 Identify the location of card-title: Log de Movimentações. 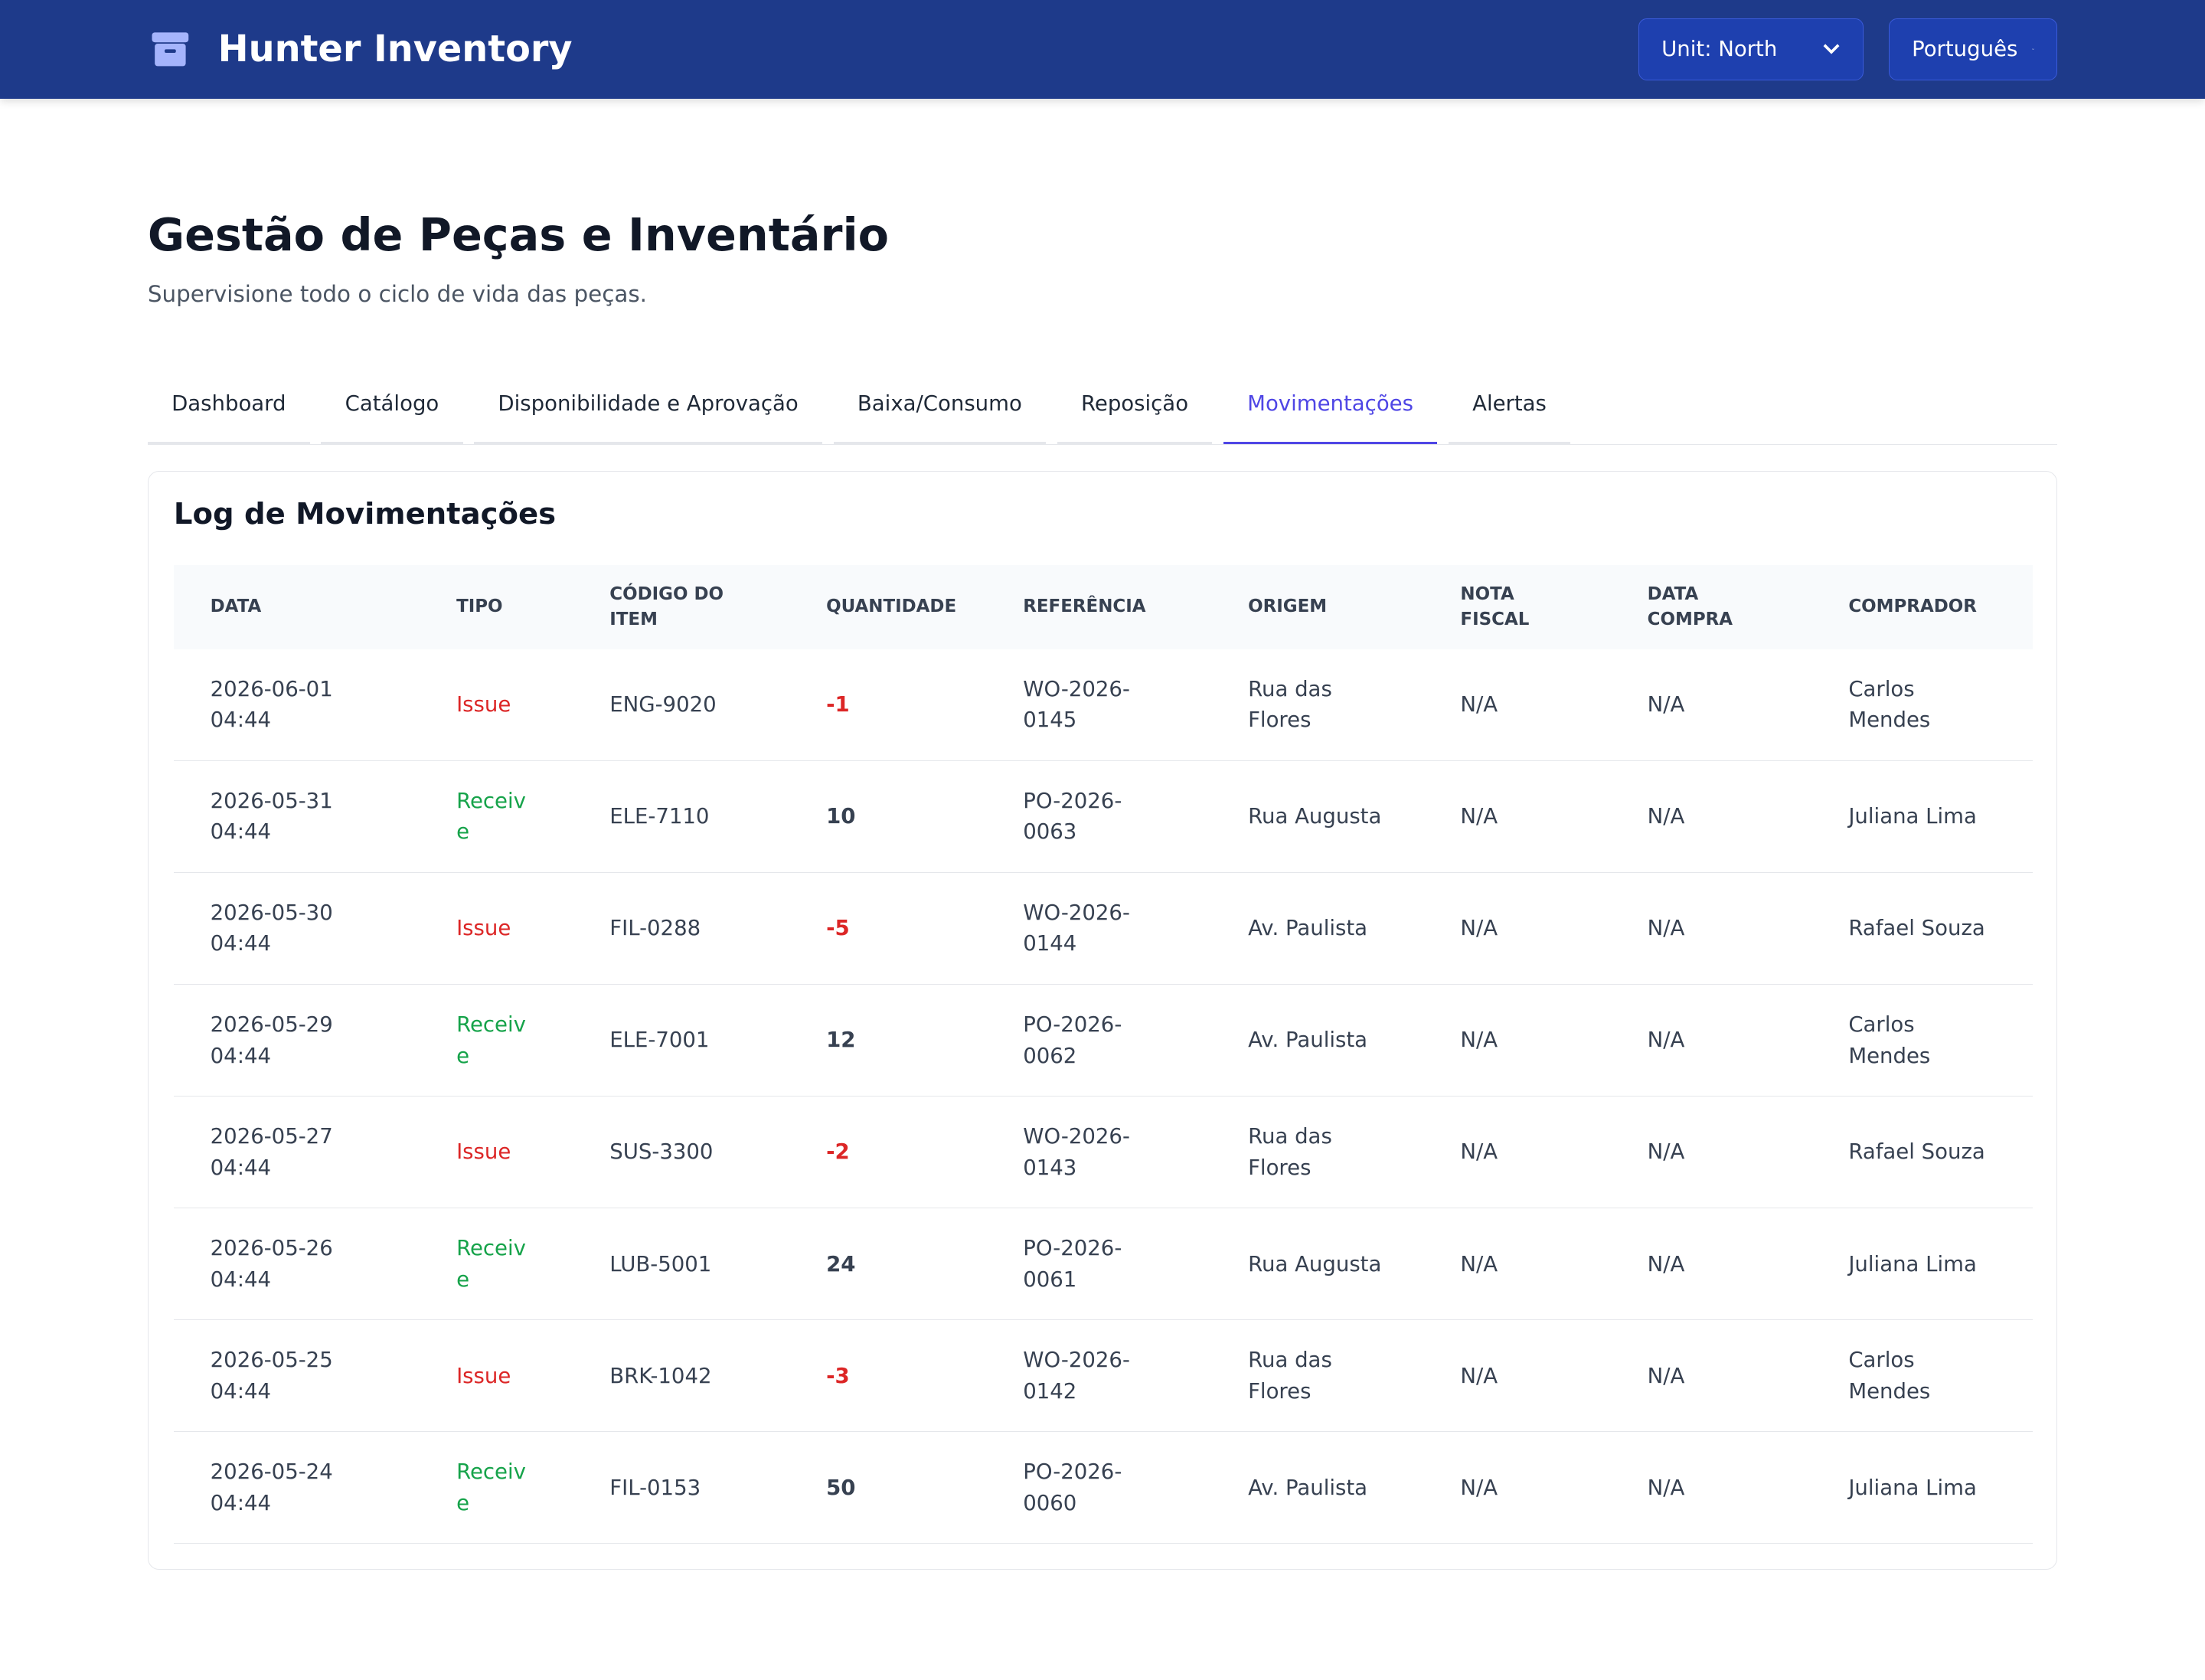
(365, 514).